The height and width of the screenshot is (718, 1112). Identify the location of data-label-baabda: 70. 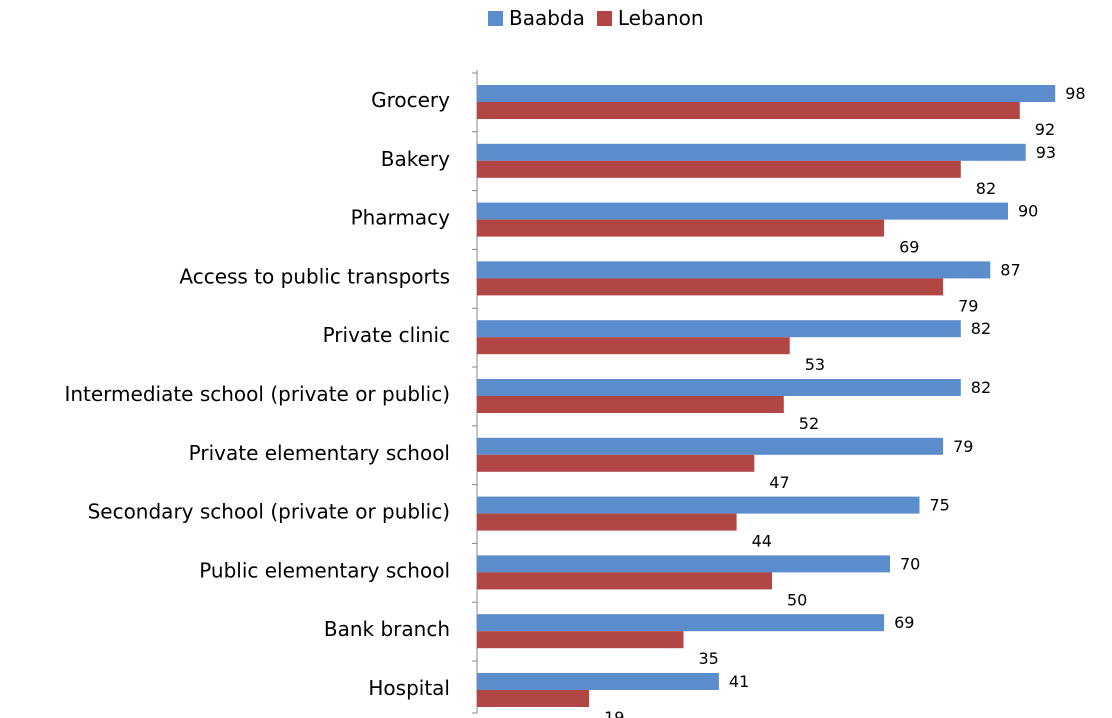
(910, 563).